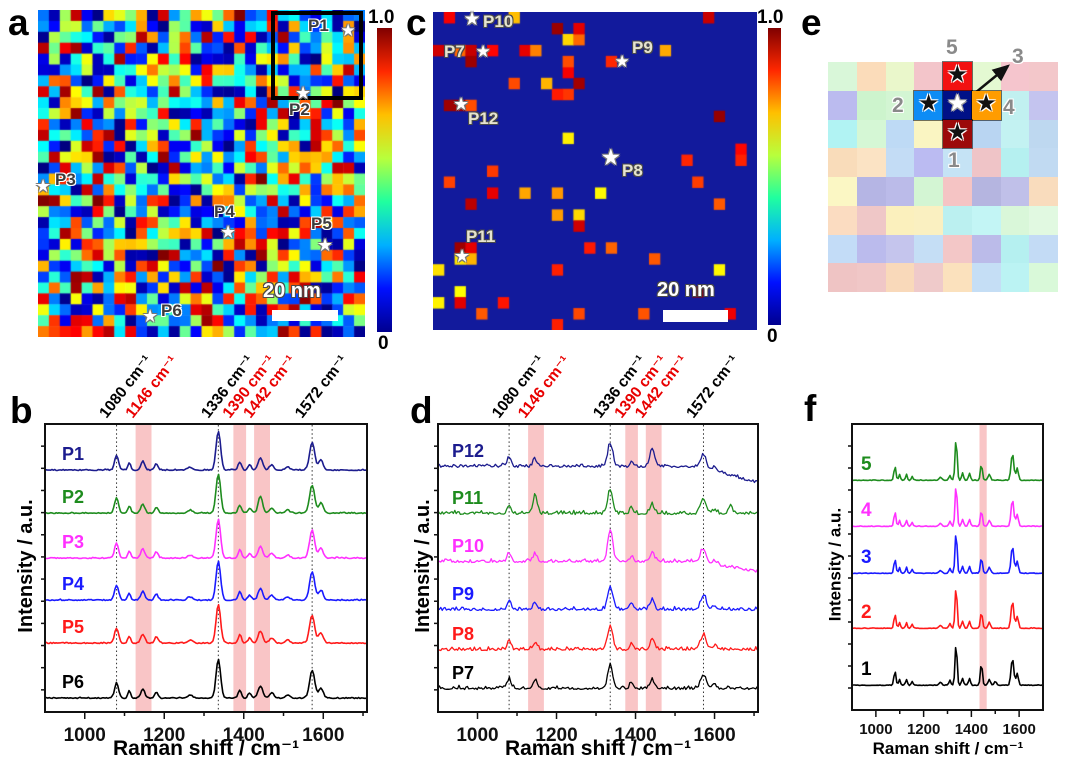 Image resolution: width=1080 pixels, height=768 pixels. Describe the element at coordinates (421, 410) in the screenshot. I see `panel-d-letter: d` at that location.